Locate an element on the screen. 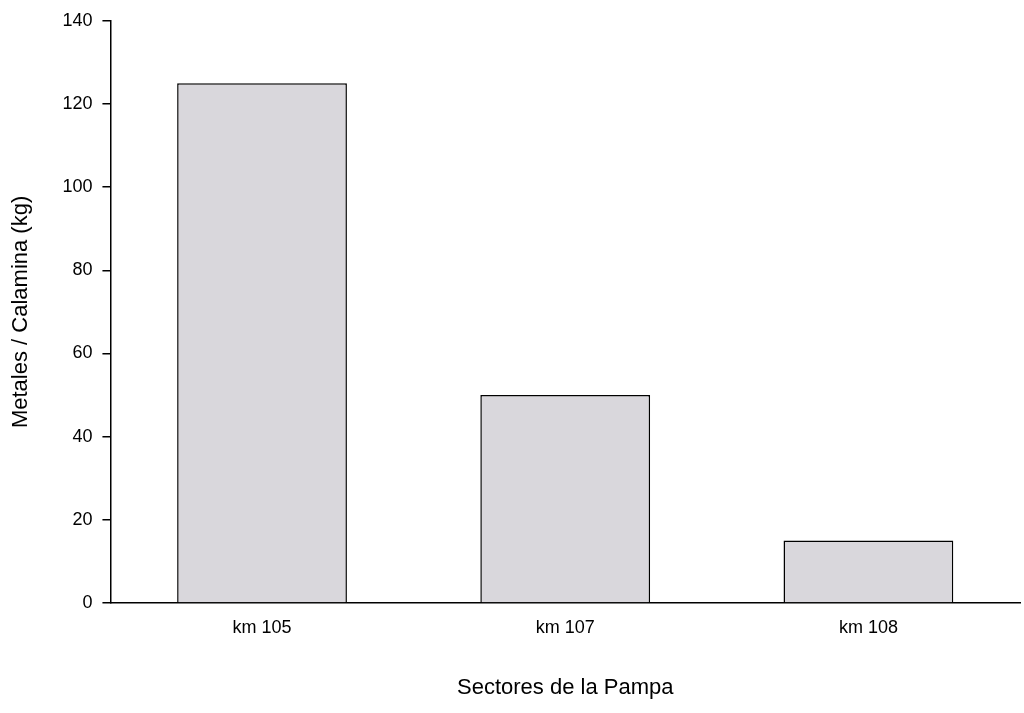  y-tick-label: 140 is located at coordinates (77, 19).